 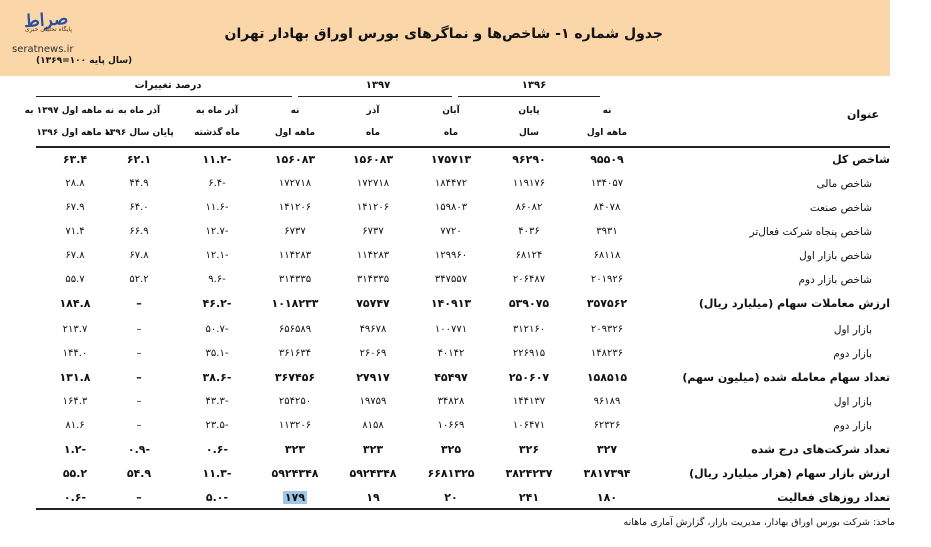 What do you see at coordinates (295, 353) in the screenshot?
I see `cell-value: ۳۶۱۶۳۴` at bounding box center [295, 353].